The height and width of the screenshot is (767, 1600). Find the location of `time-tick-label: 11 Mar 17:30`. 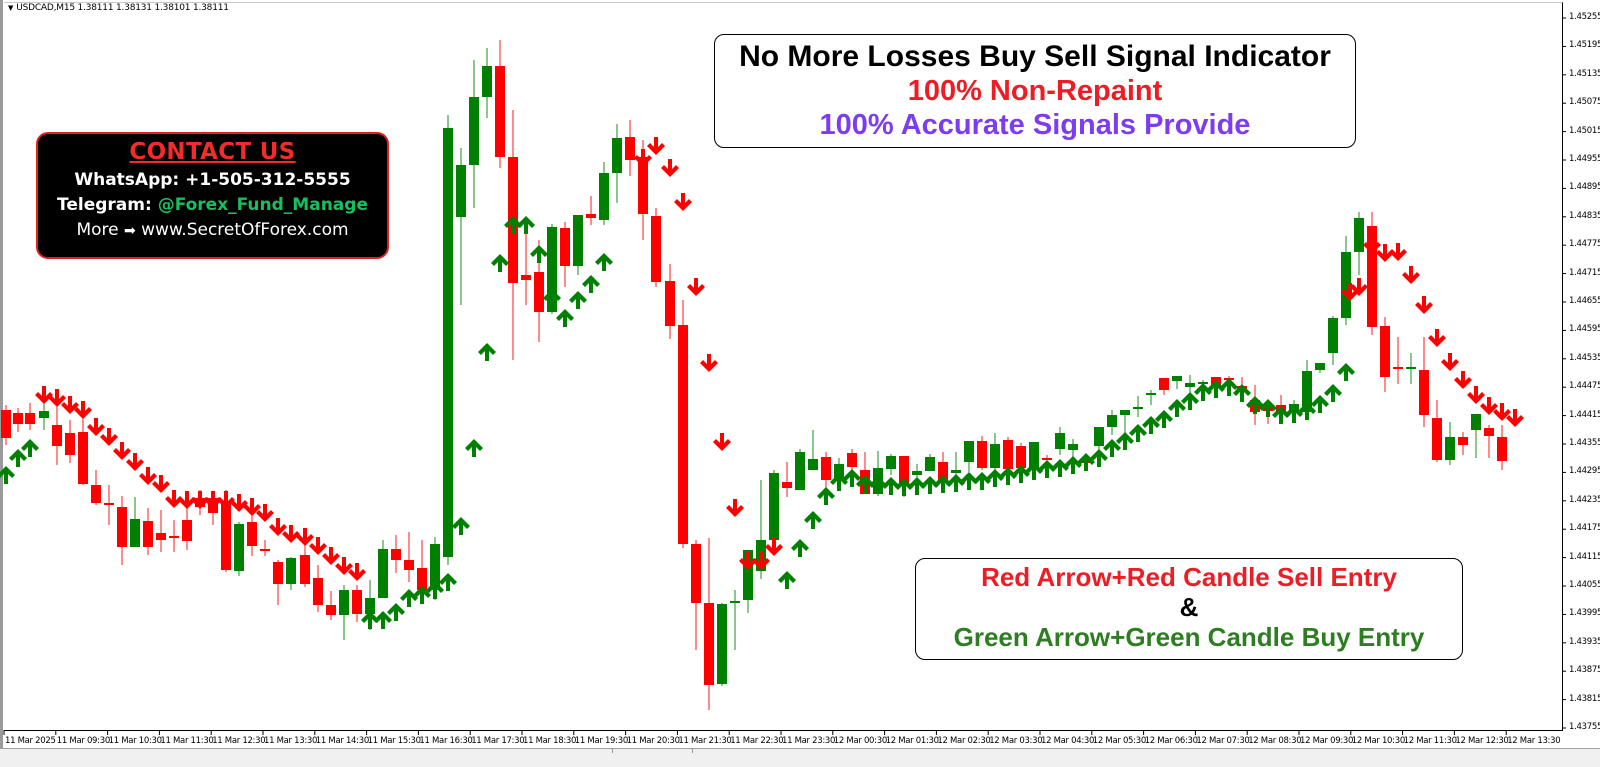

time-tick-label: 11 Mar 17:30 is located at coordinates (498, 741).